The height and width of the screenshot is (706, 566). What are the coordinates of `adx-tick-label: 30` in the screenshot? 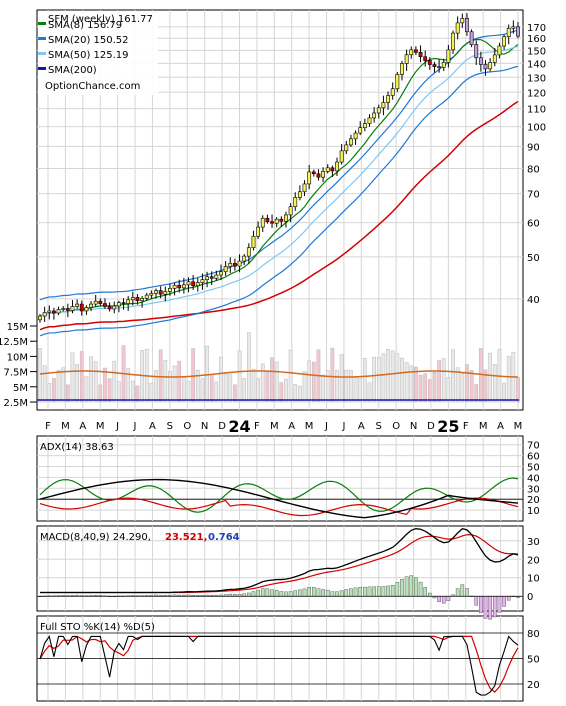 It's located at (533, 489).